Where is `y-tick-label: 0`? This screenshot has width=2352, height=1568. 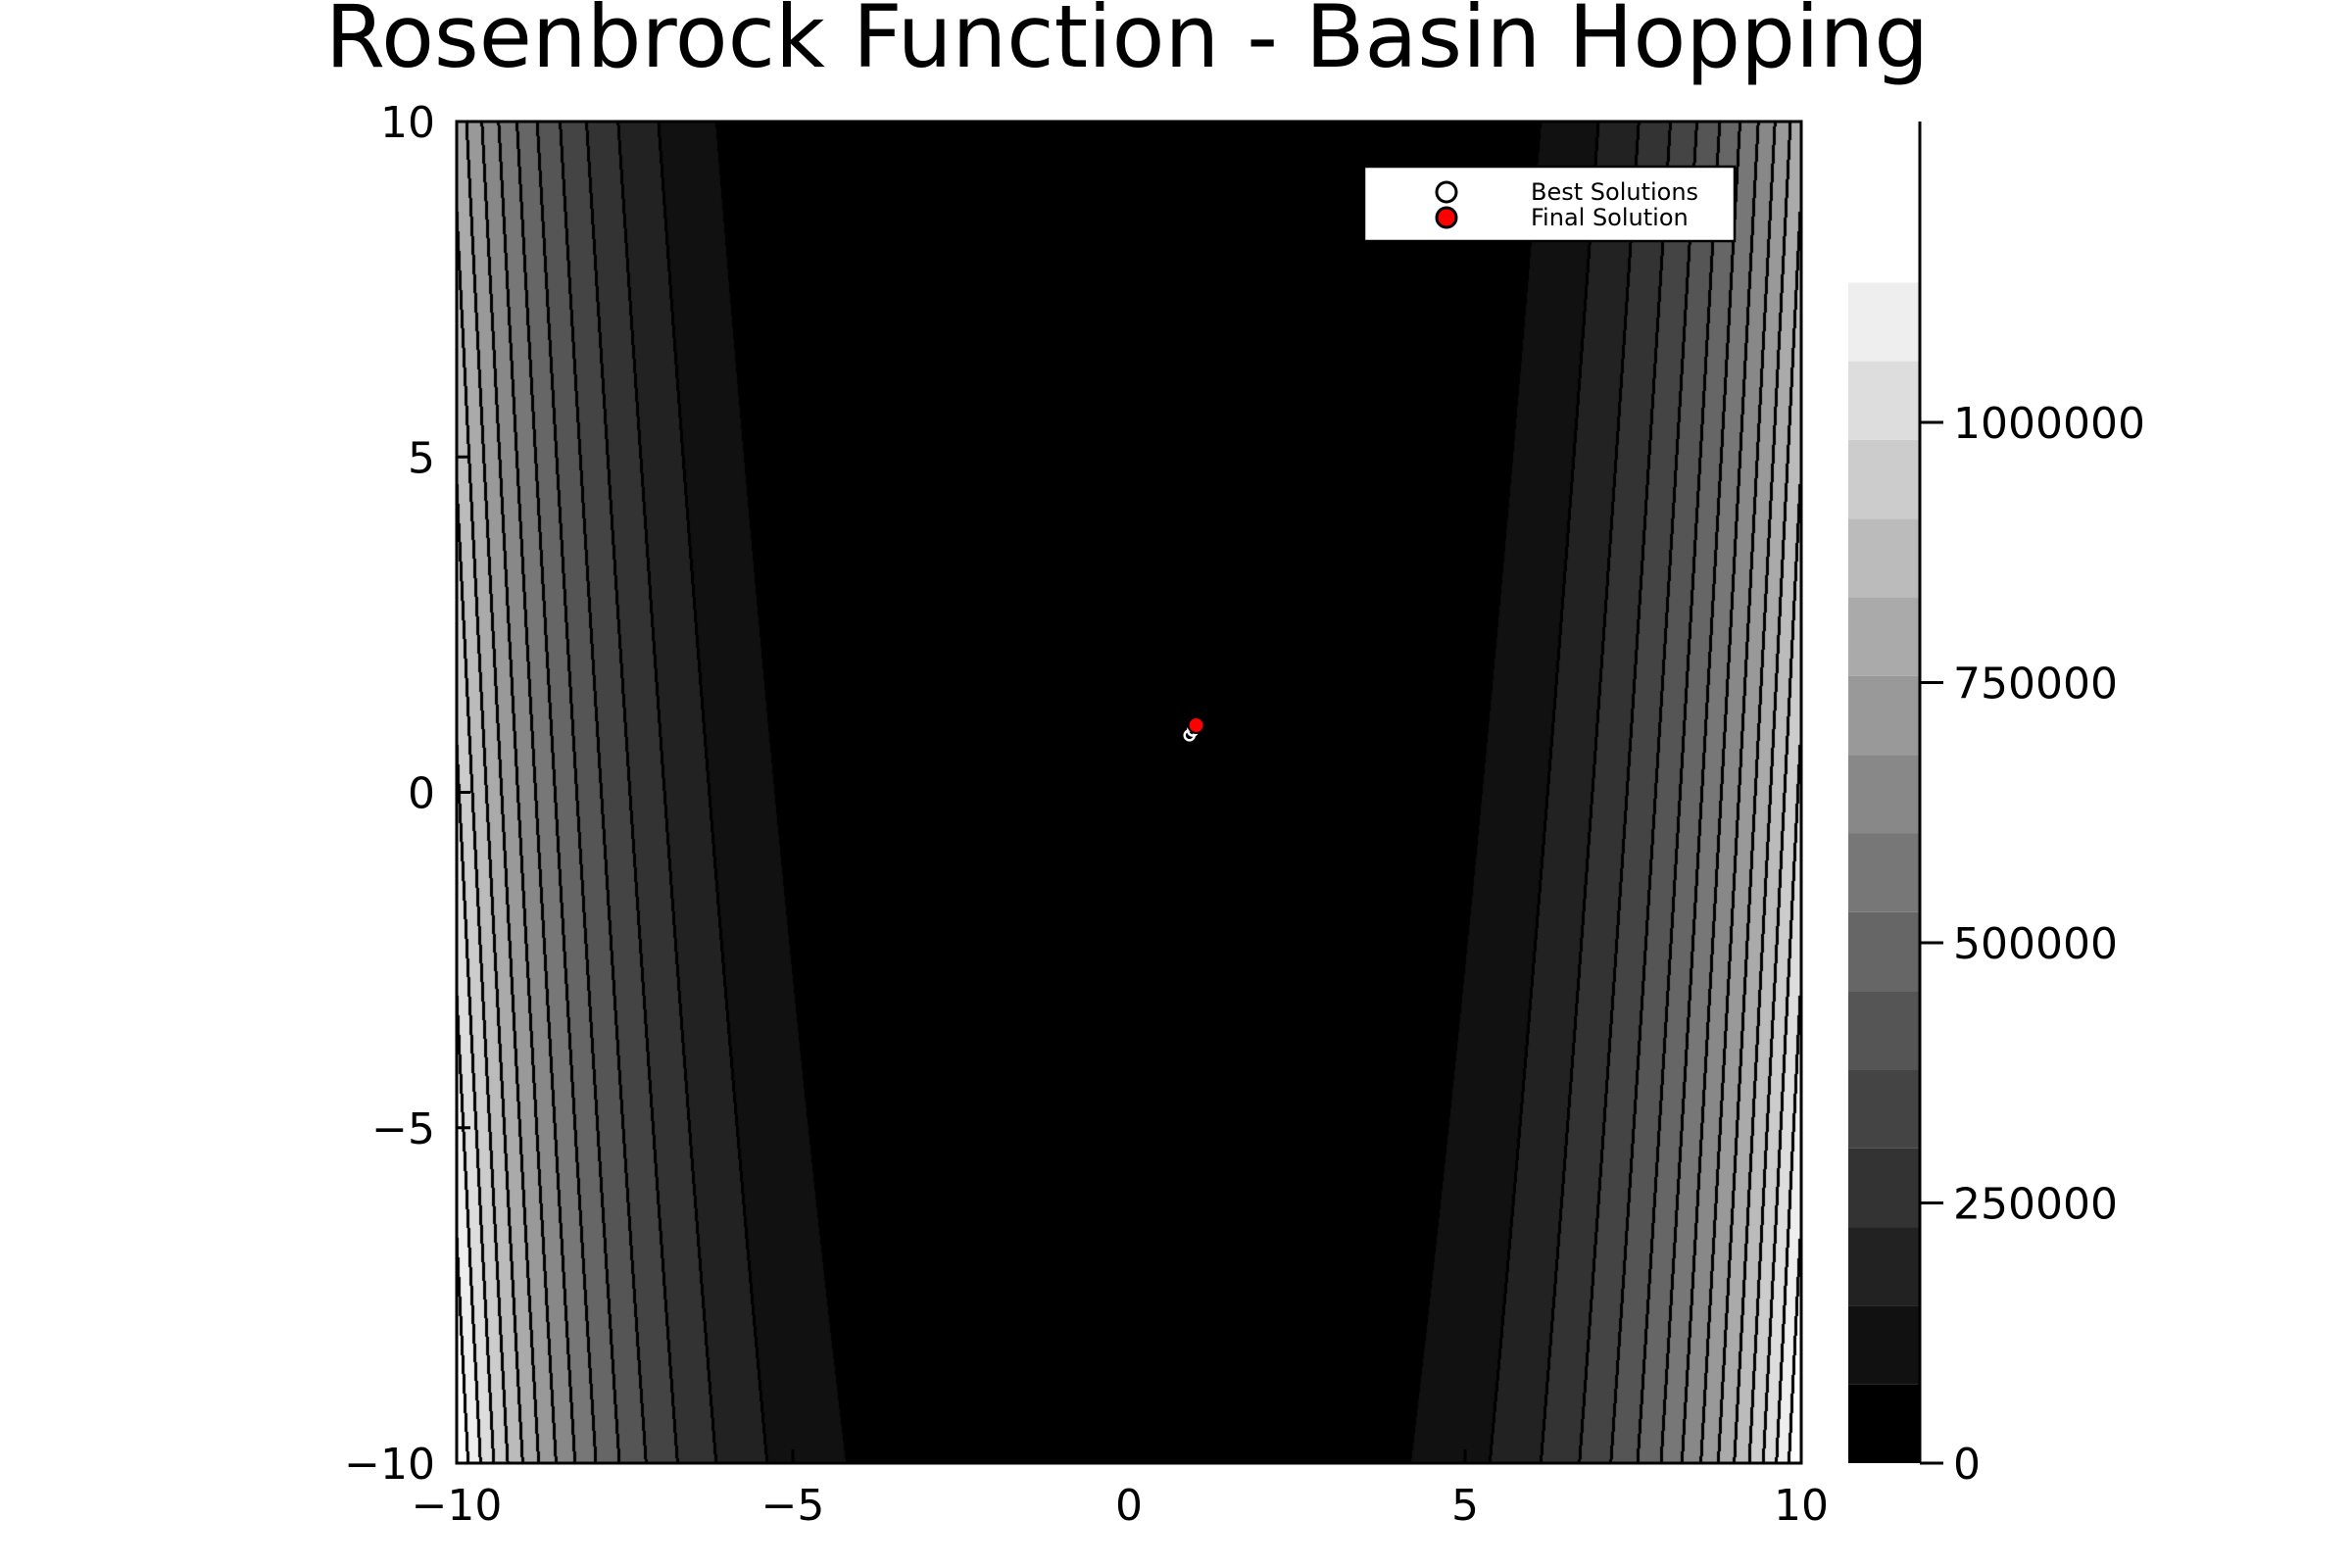 y-tick-label: 0 is located at coordinates (421, 794).